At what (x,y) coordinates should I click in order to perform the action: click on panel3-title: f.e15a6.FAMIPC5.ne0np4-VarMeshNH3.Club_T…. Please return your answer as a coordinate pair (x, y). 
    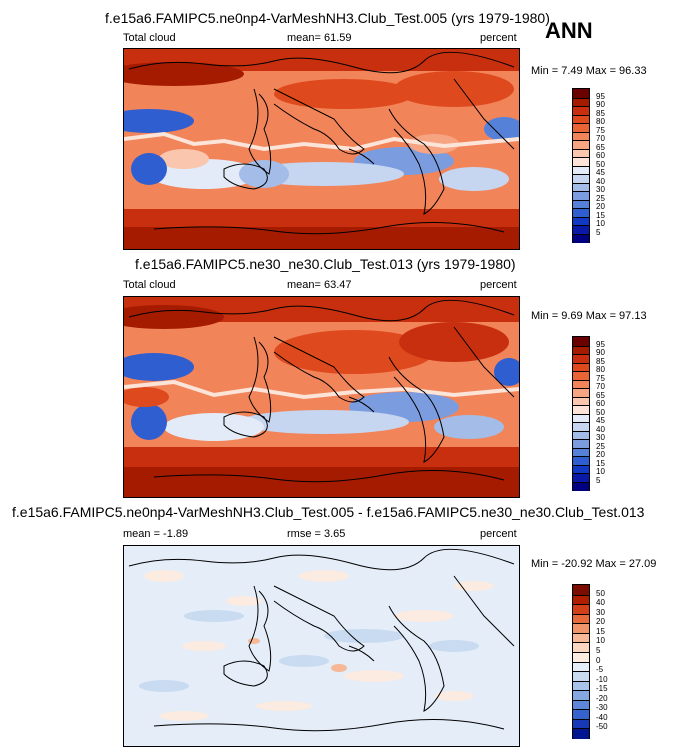
    Looking at the image, I should click on (328, 512).